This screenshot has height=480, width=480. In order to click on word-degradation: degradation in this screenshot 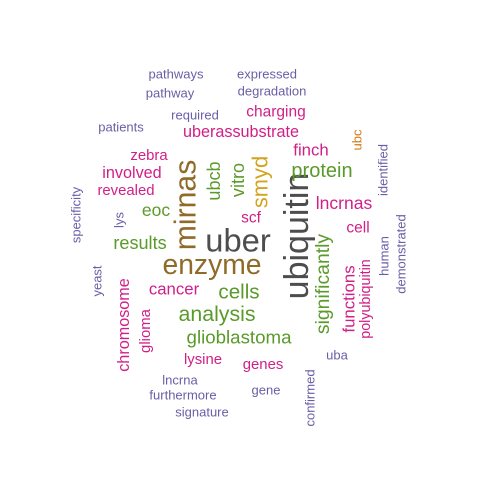, I will do `click(272, 91)`.